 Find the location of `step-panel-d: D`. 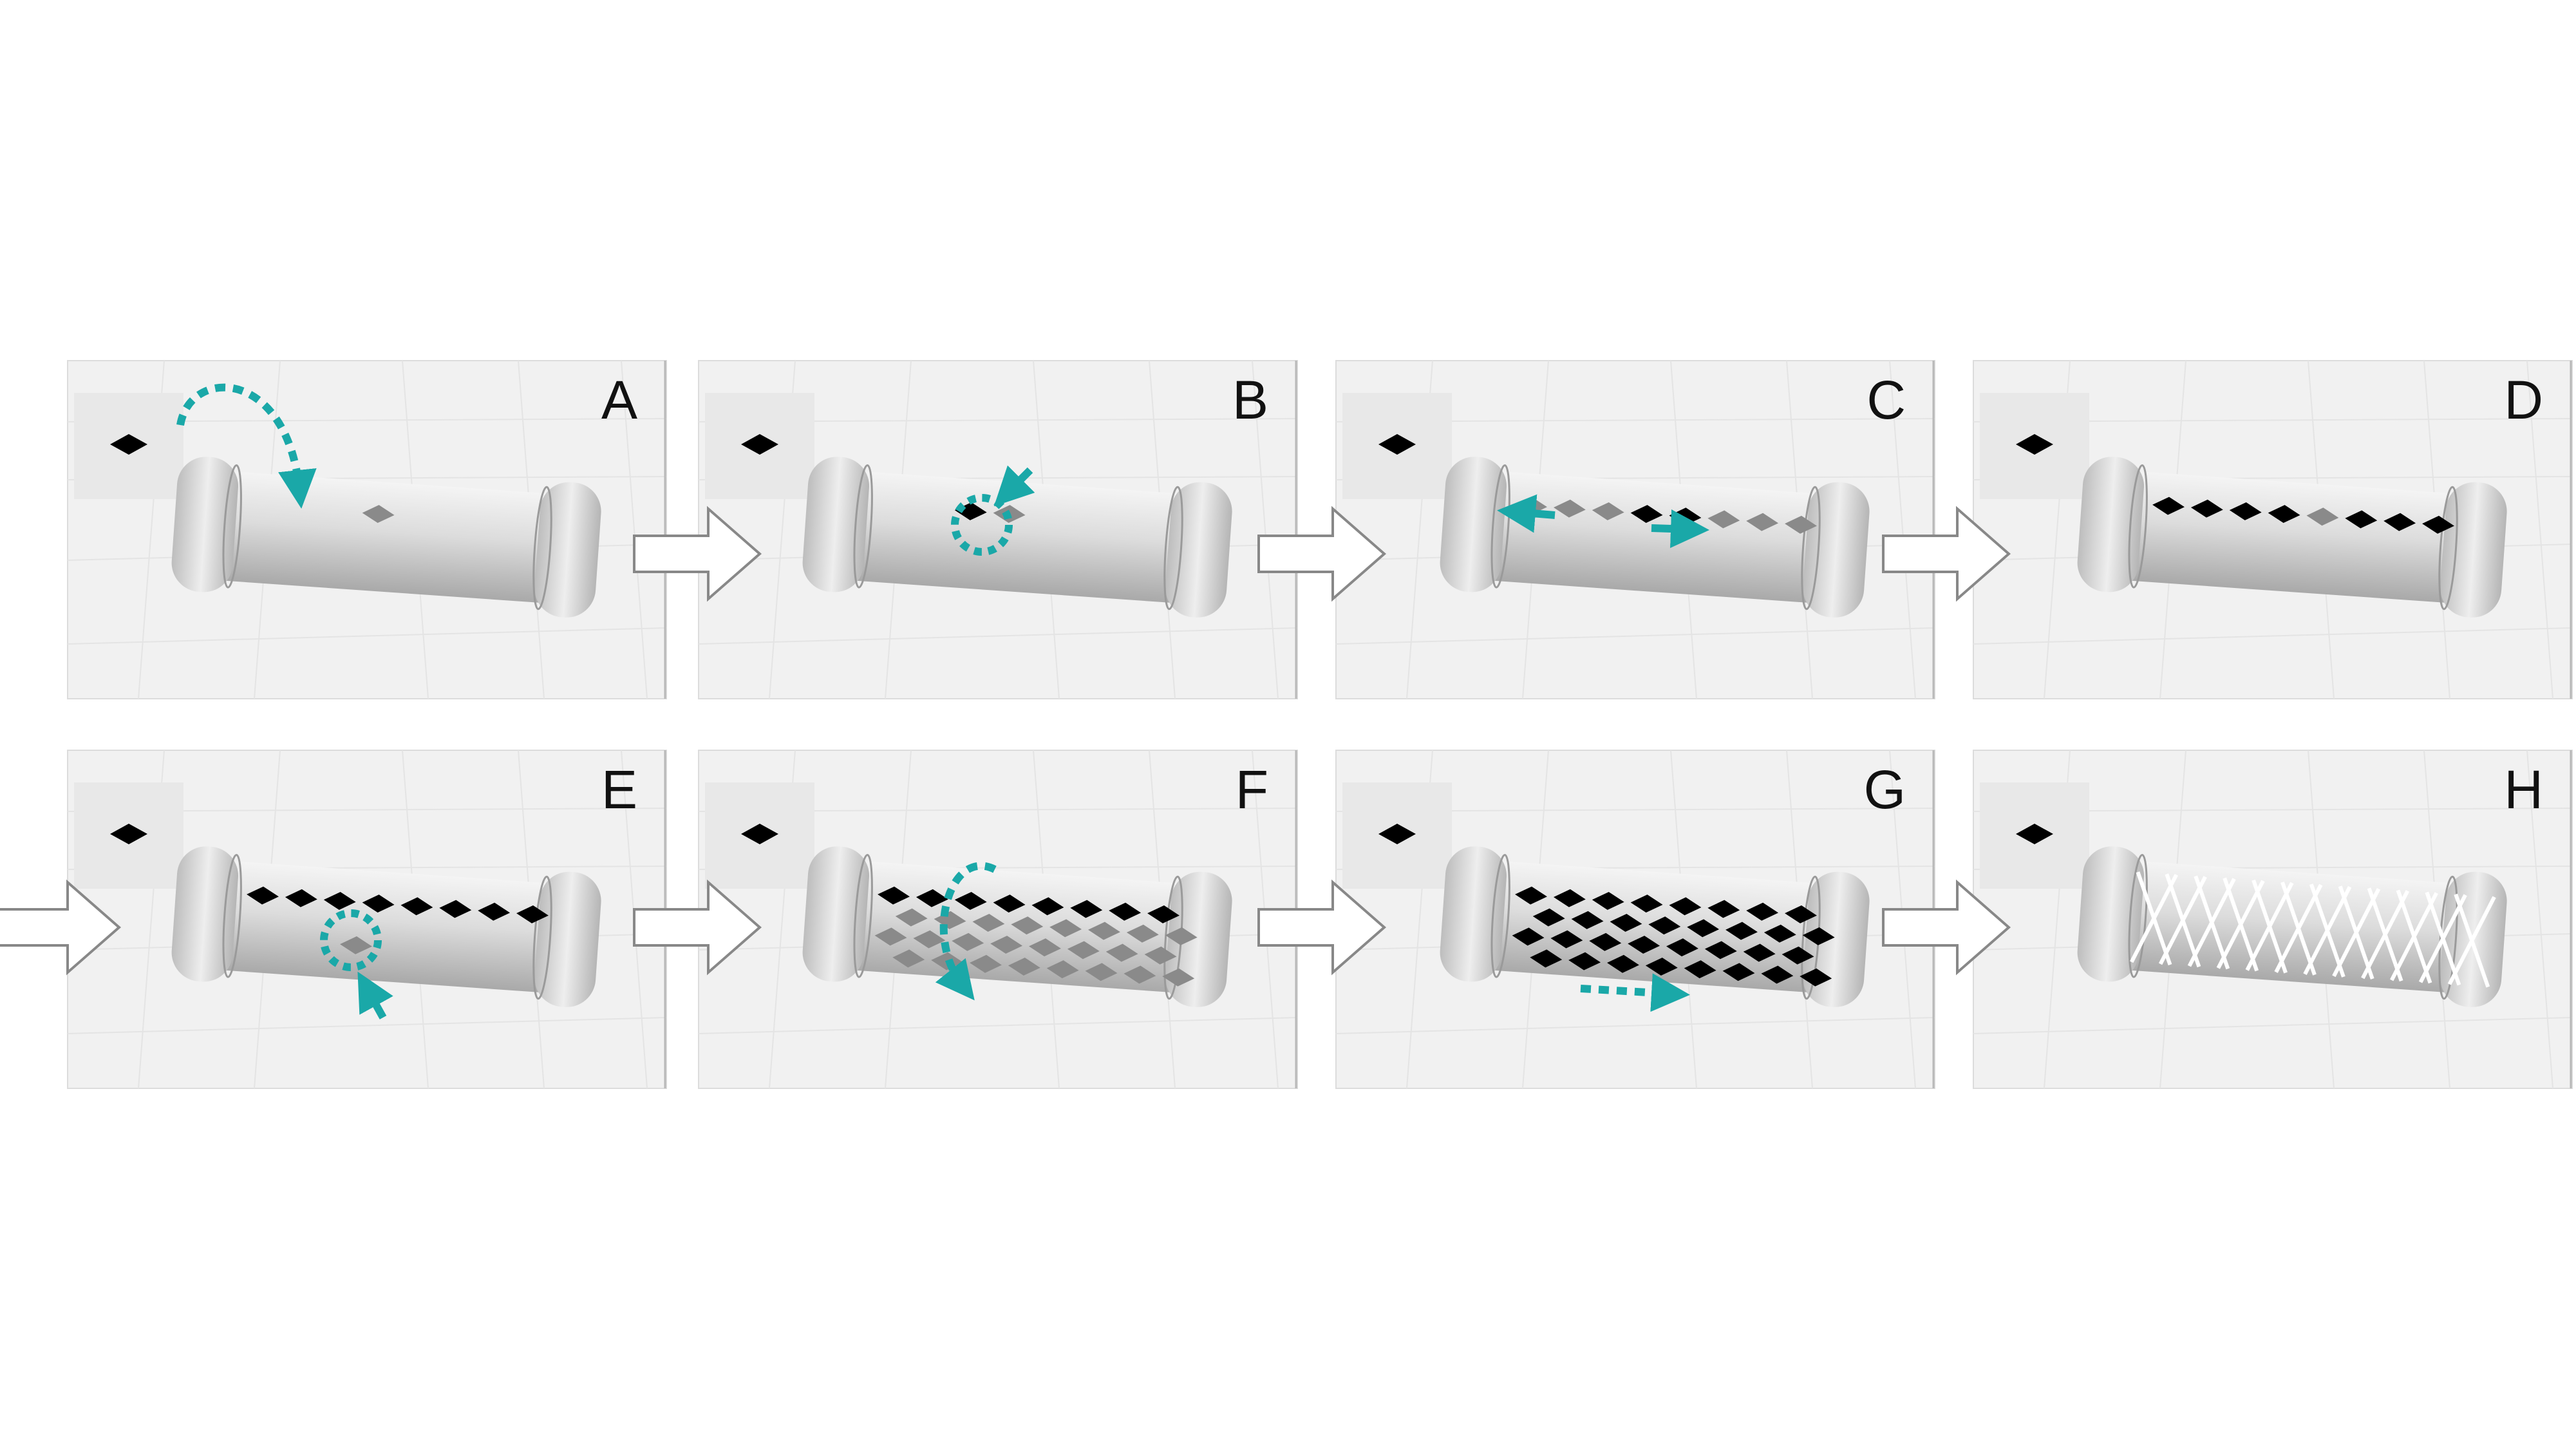

step-panel-d: D is located at coordinates (2273, 529).